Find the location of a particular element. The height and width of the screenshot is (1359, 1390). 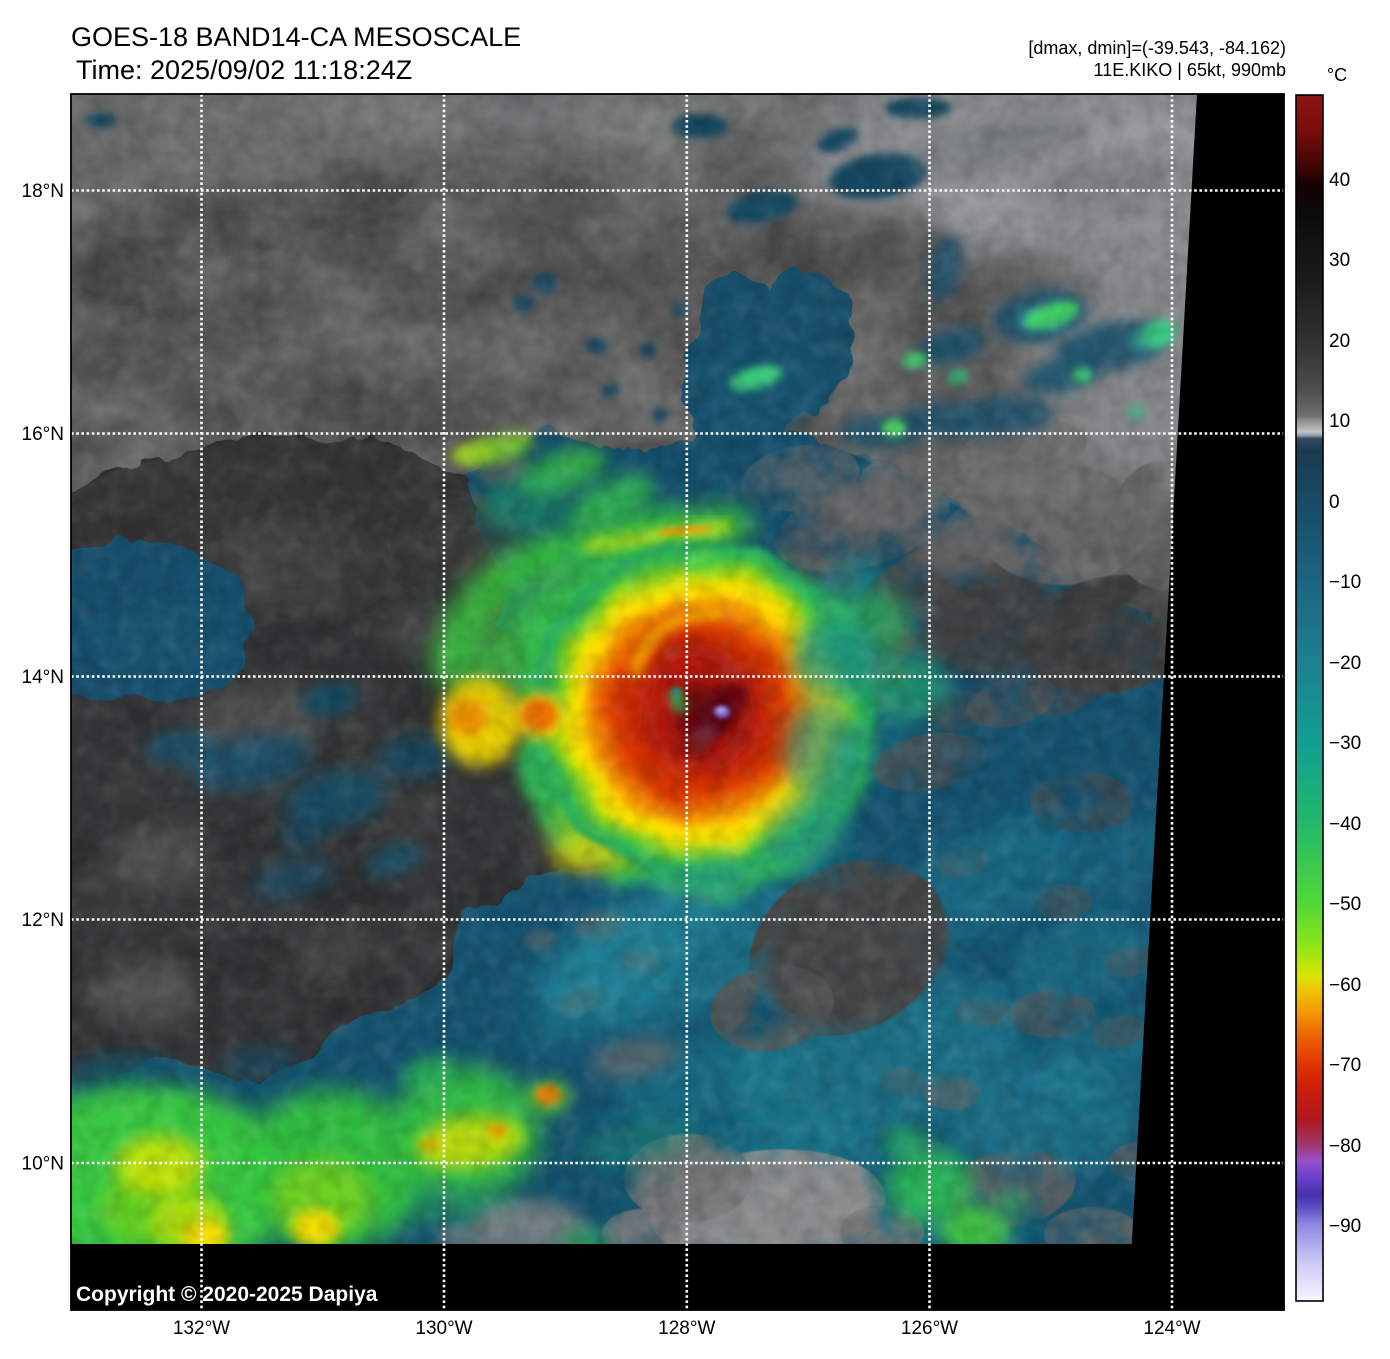

svg-text: 30 is located at coordinates (1339, 260).